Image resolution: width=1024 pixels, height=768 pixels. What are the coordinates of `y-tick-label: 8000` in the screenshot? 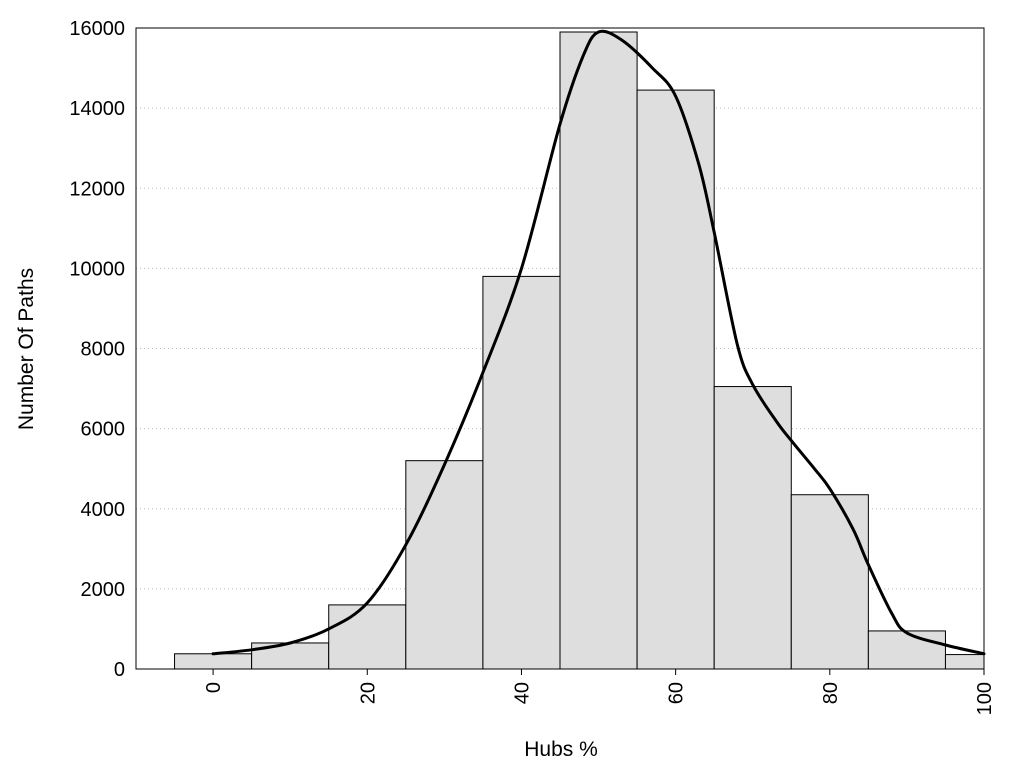 It's located at (103, 350).